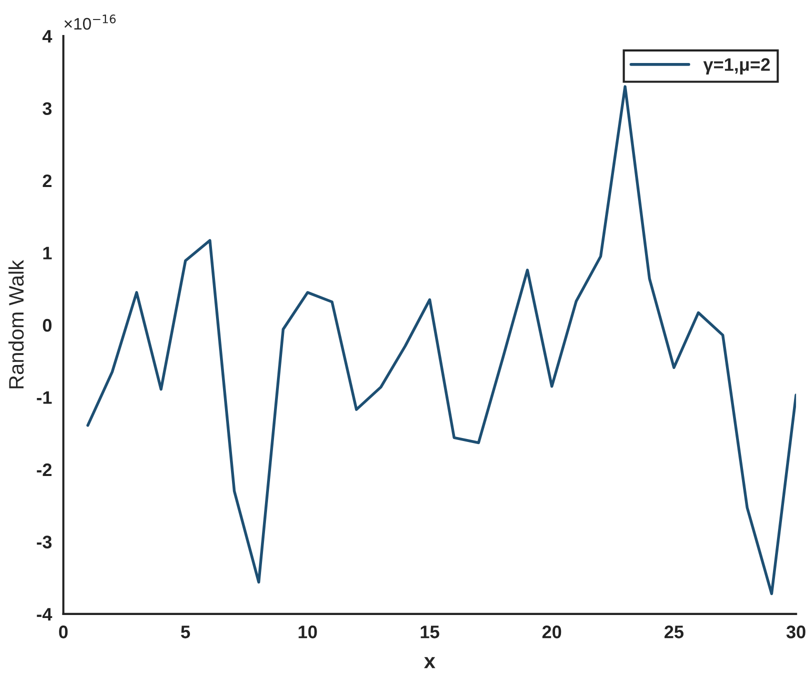 The image size is (809, 686). I want to click on y-tick-label: -2, so click(44, 469).